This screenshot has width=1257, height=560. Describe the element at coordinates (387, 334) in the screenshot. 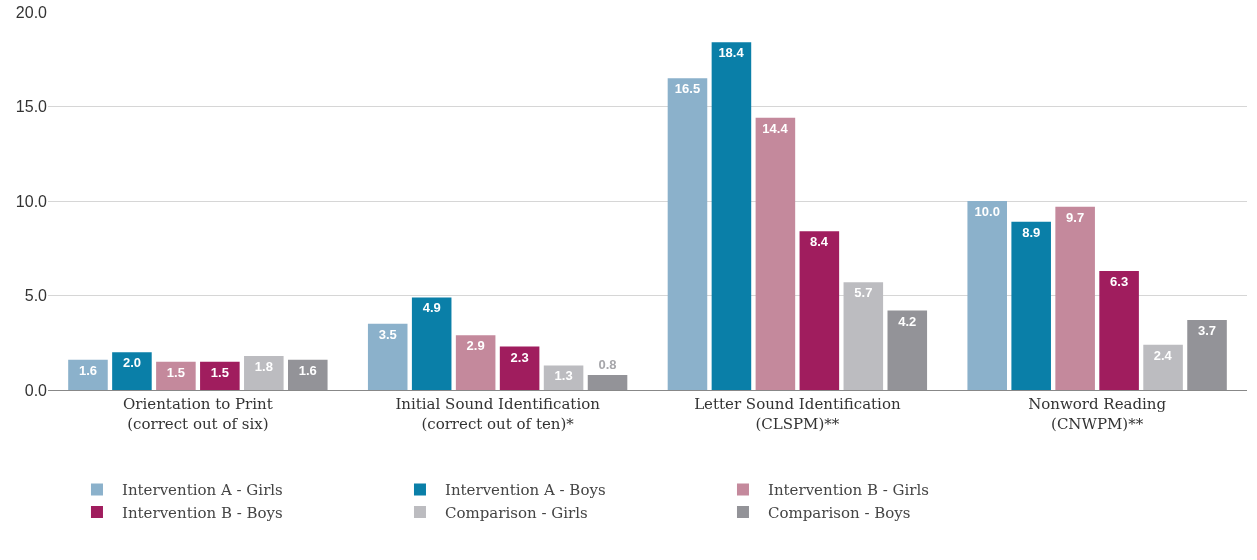

I see `data-label: 3.5` at that location.